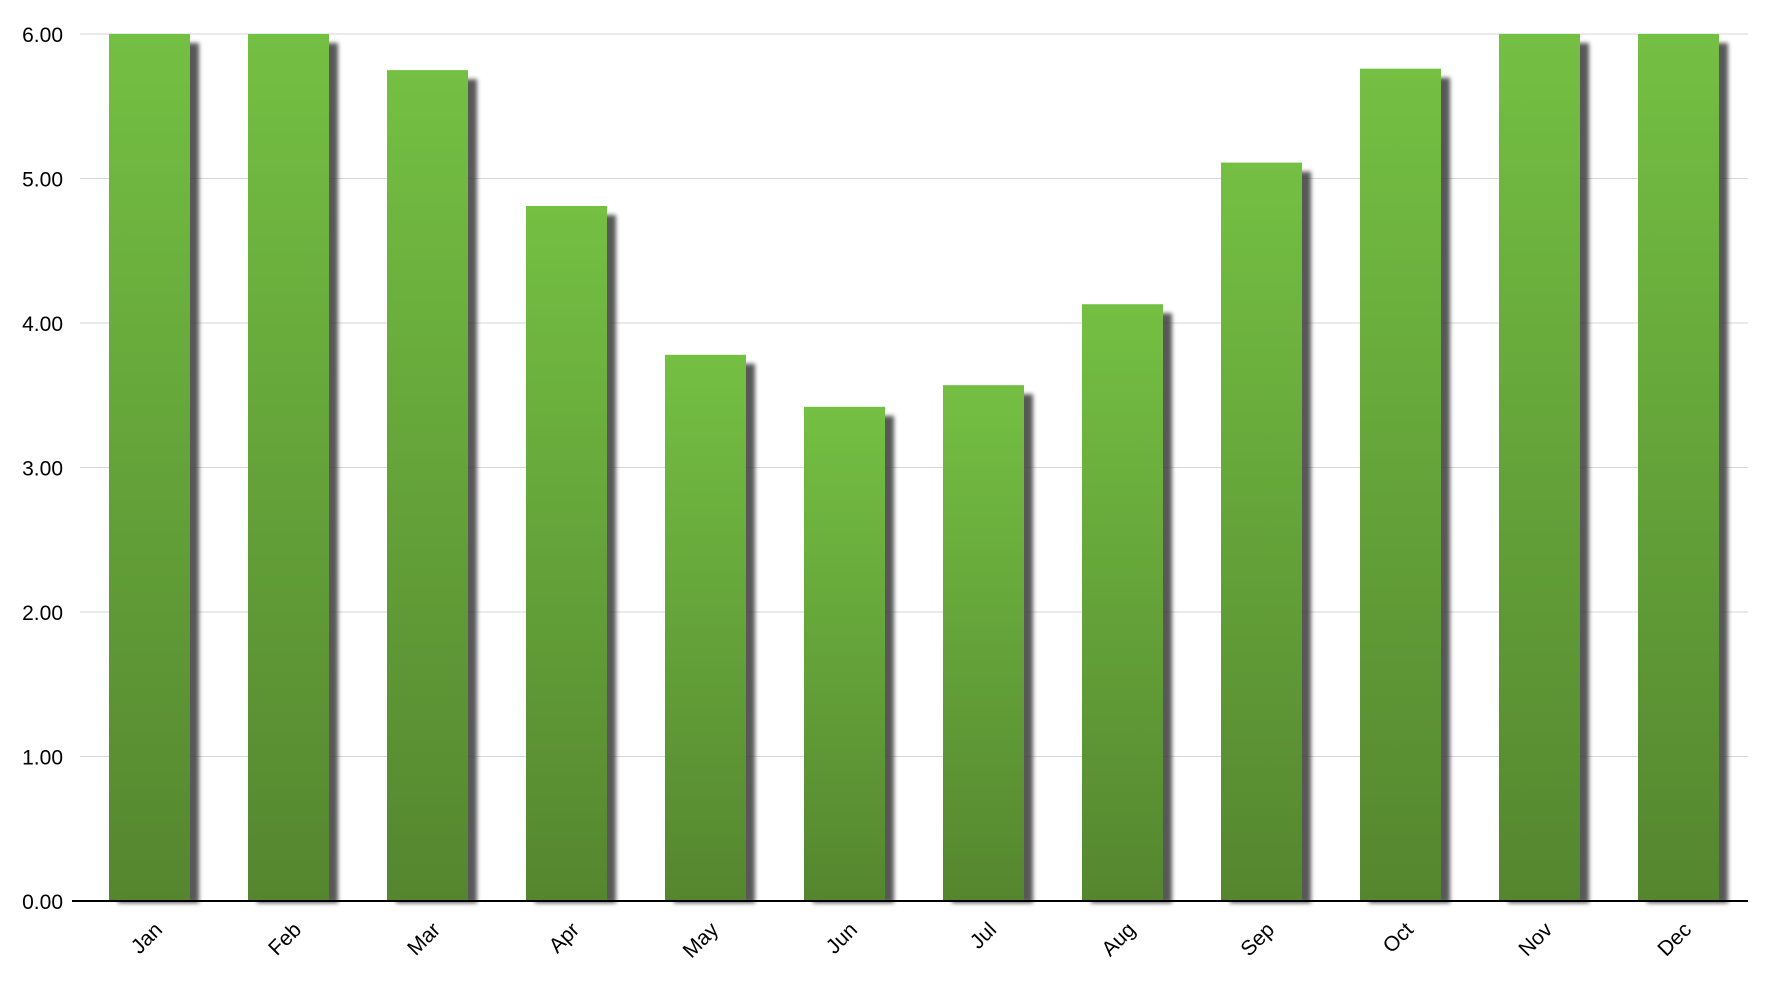 Image resolution: width=1768 pixels, height=990 pixels. What do you see at coordinates (566, 553) in the screenshot?
I see `bar-apr` at bounding box center [566, 553].